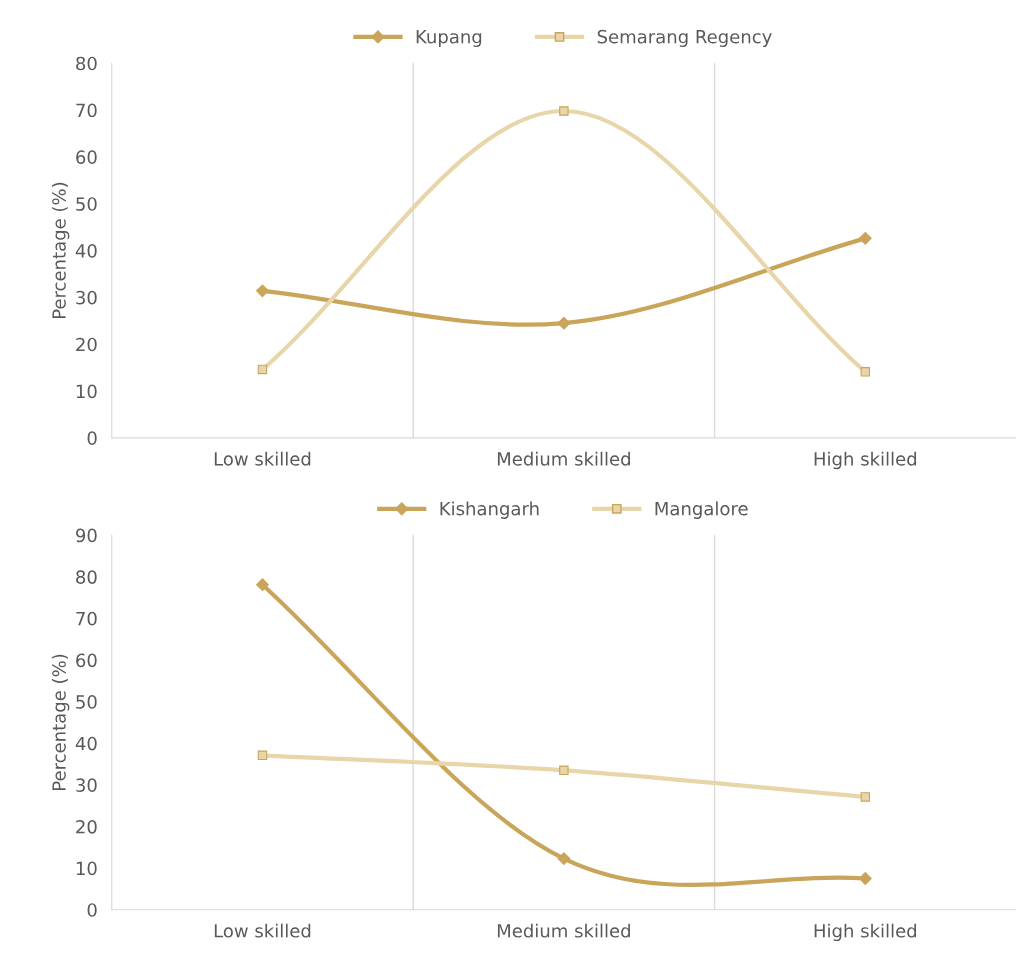  Describe the element at coordinates (489, 510) in the screenshot. I see `legend-label: Kishangarh` at that location.